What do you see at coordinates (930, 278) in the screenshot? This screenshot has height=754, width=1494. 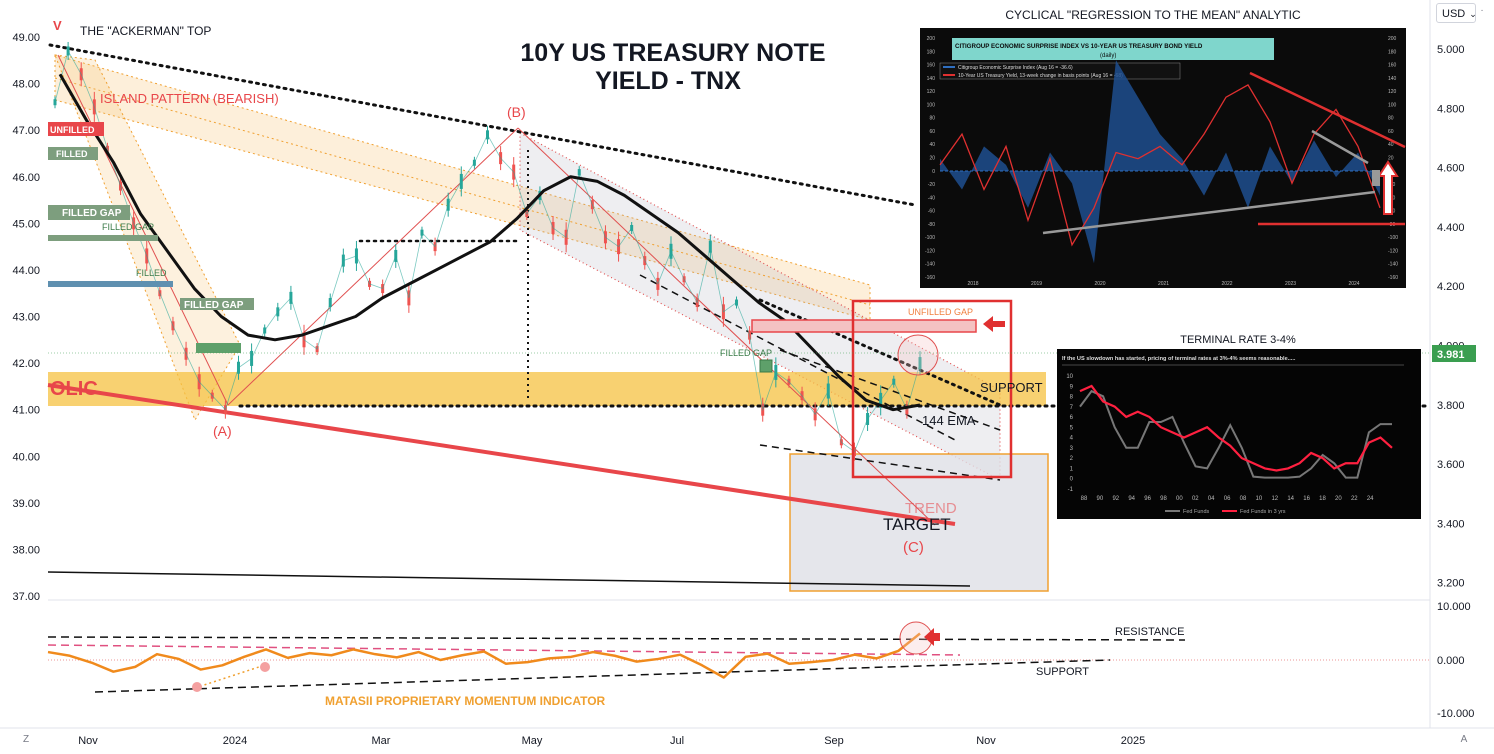 I see `cyc-ytick-left: -160` at bounding box center [930, 278].